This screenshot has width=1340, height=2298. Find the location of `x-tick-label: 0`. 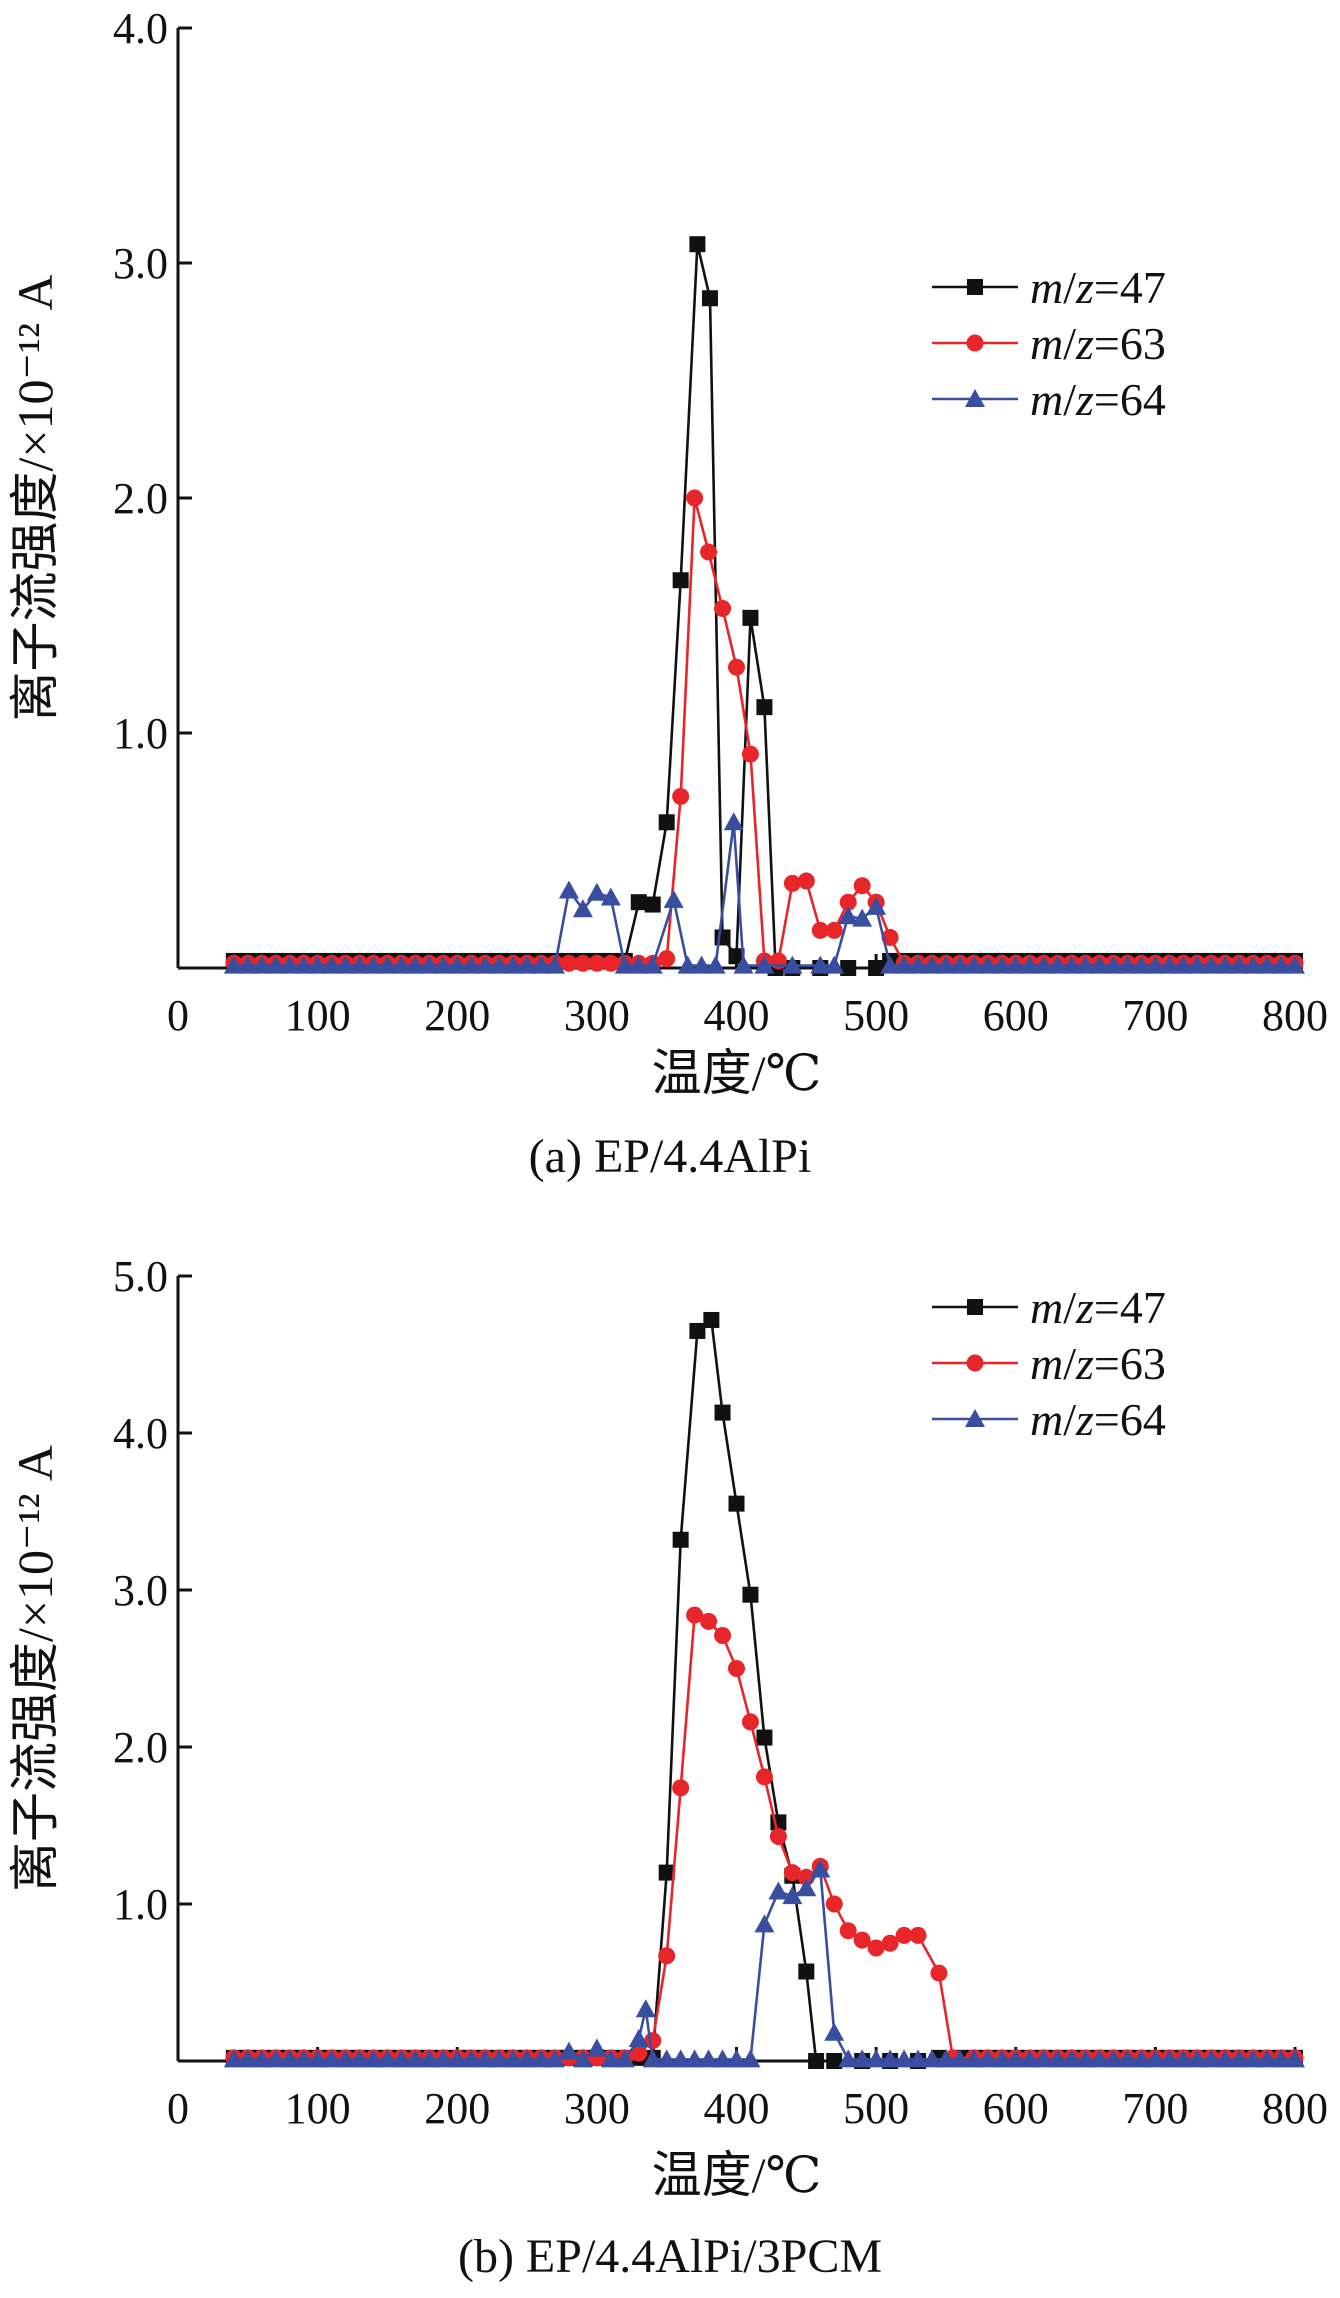

x-tick-label: 0 is located at coordinates (178, 2108).